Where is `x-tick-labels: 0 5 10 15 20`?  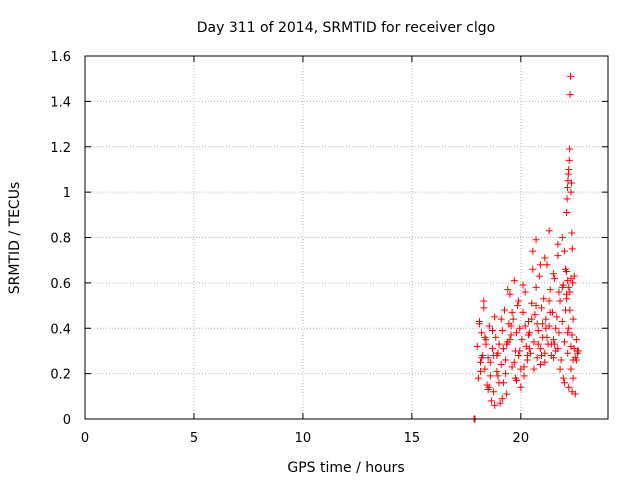 x-tick-labels: 0 5 10 15 20 is located at coordinates (305, 438).